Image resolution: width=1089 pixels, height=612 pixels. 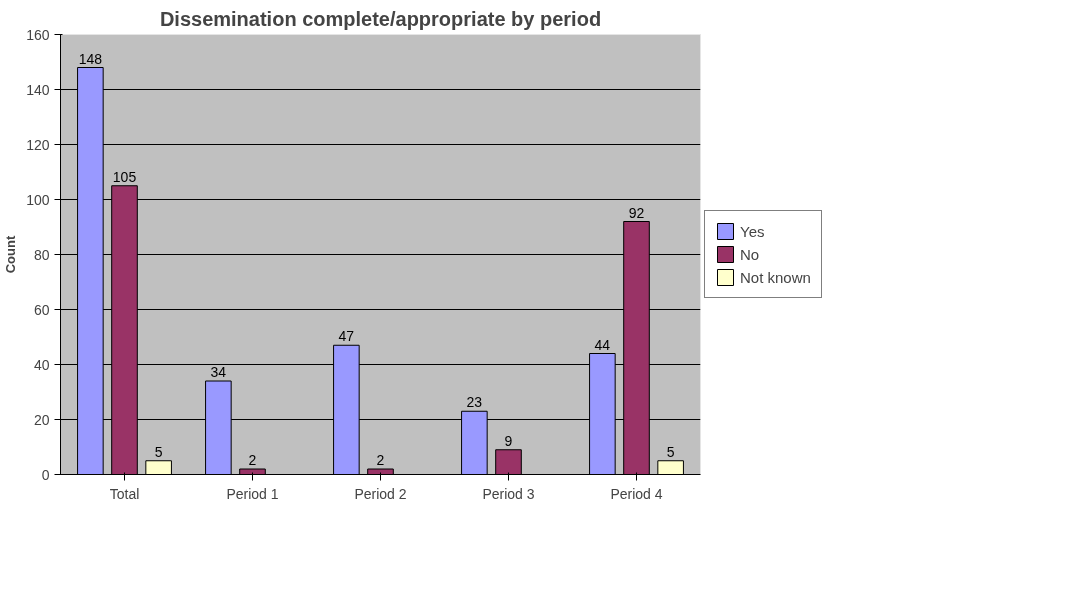 What do you see at coordinates (41, 364) in the screenshot?
I see `y-tick-label: 40` at bounding box center [41, 364].